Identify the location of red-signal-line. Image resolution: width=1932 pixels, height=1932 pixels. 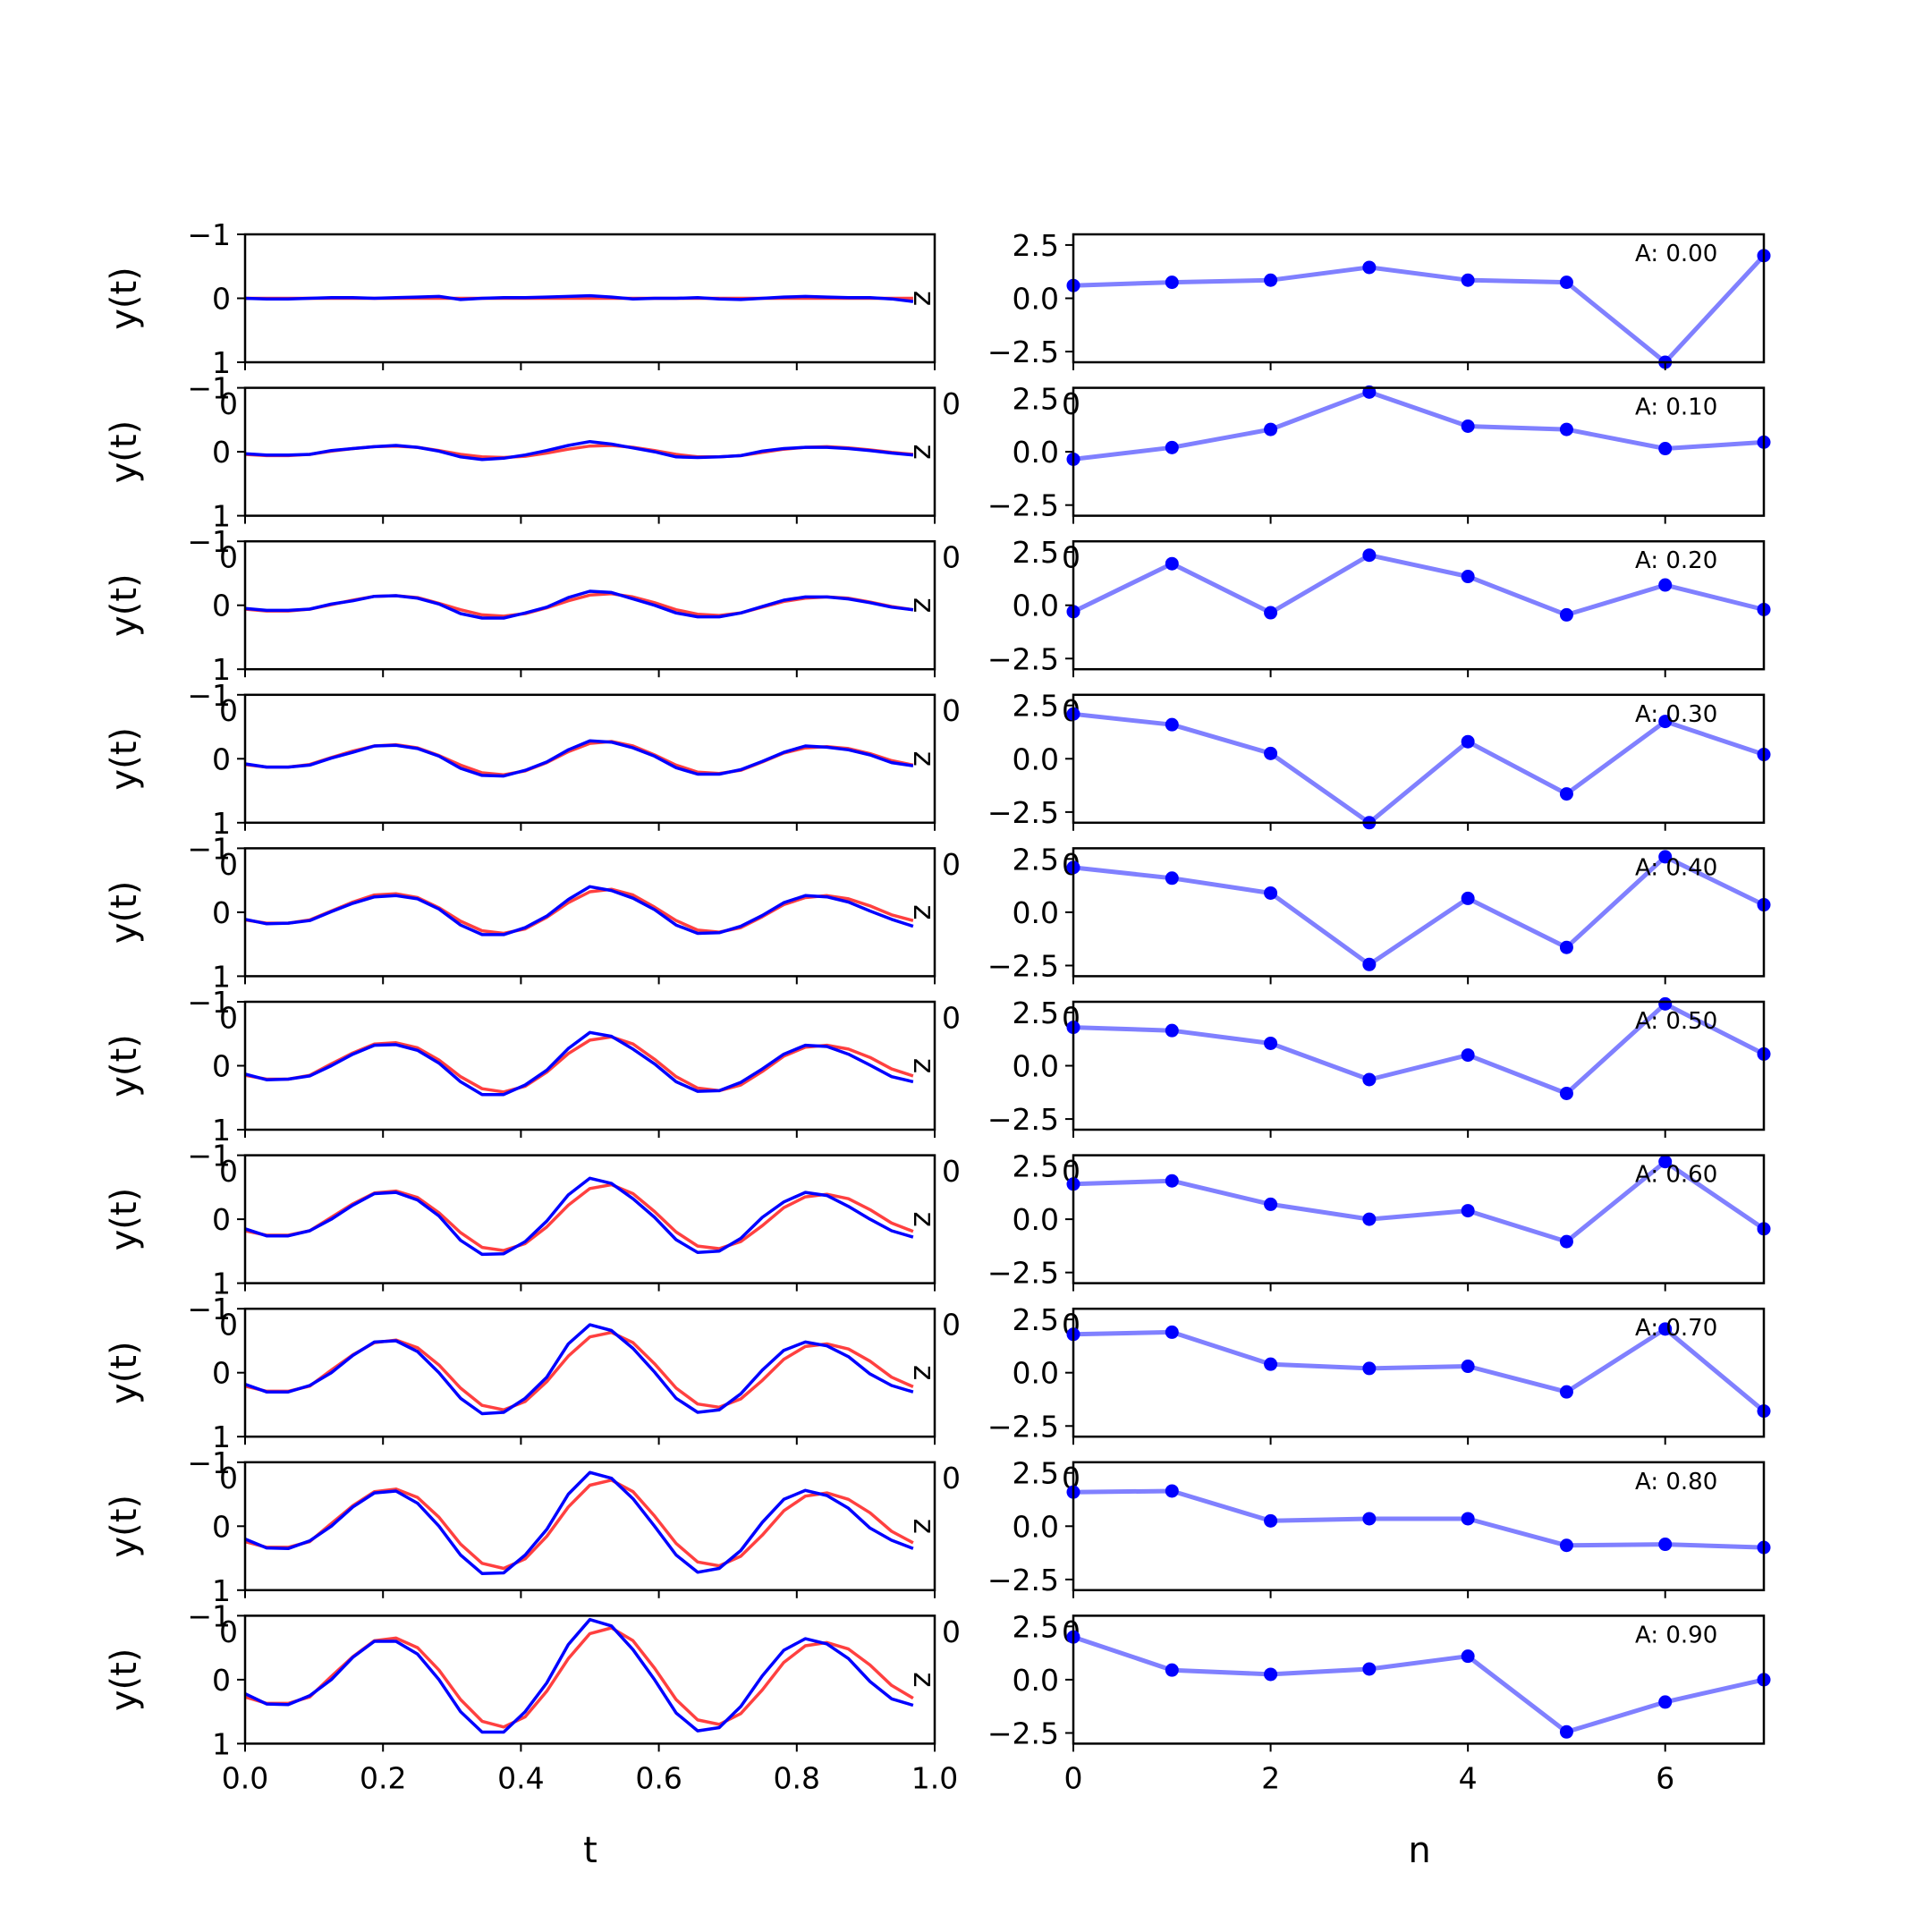
(579, 1677).